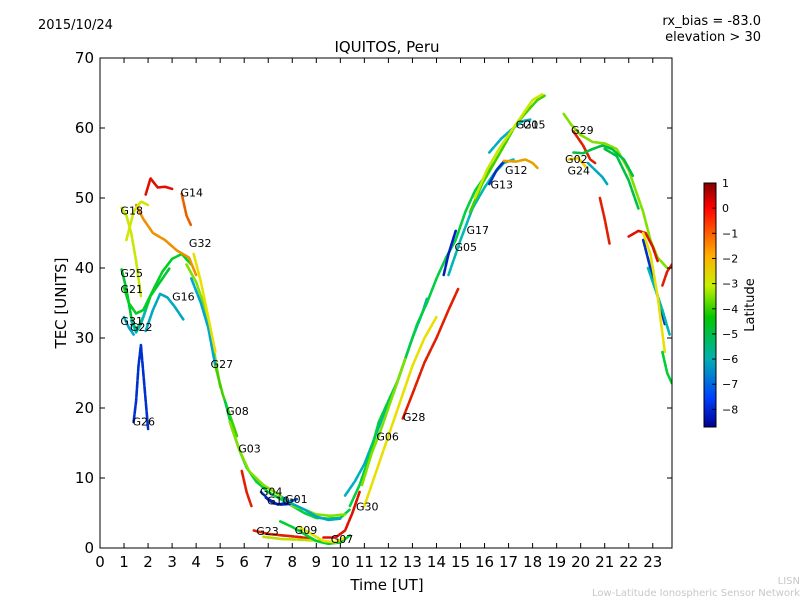 The width and height of the screenshot is (800, 600). Describe the element at coordinates (711, 21) in the screenshot. I see `rx-bias-label: rx_bias = -83.0` at that location.